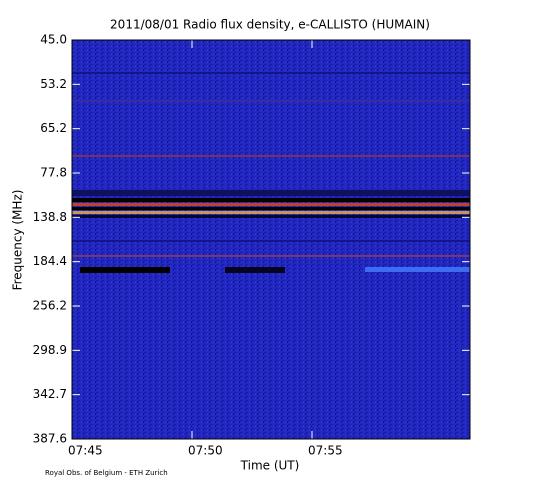 This screenshot has width=540, height=480. Describe the element at coordinates (50, 217) in the screenshot. I see `y-tick-label: 138.8` at that location.